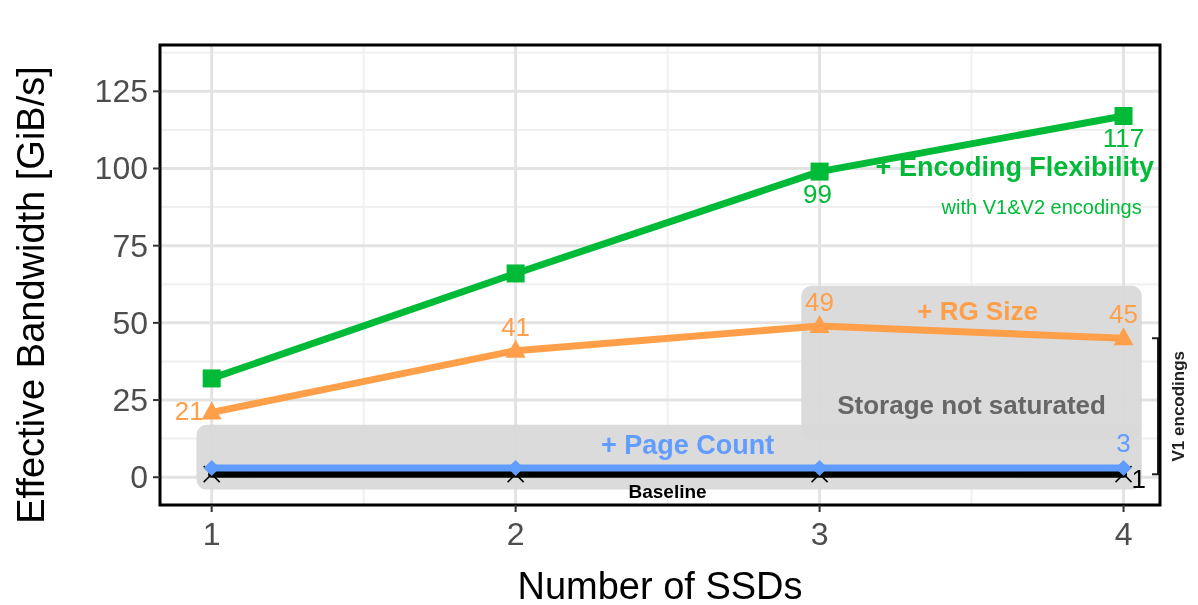 This screenshot has height=605, width=1198. What do you see at coordinates (687, 444) in the screenshot?
I see `series-label: + Page Count` at bounding box center [687, 444].